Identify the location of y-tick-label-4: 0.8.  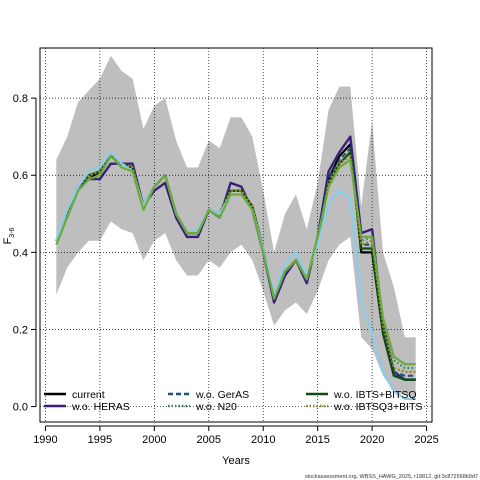
(20, 99).